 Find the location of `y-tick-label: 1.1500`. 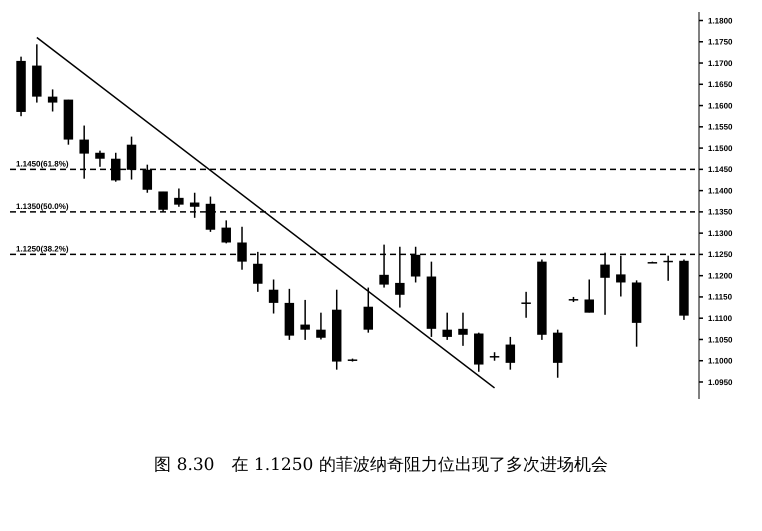

y-tick-label: 1.1500 is located at coordinates (721, 148).